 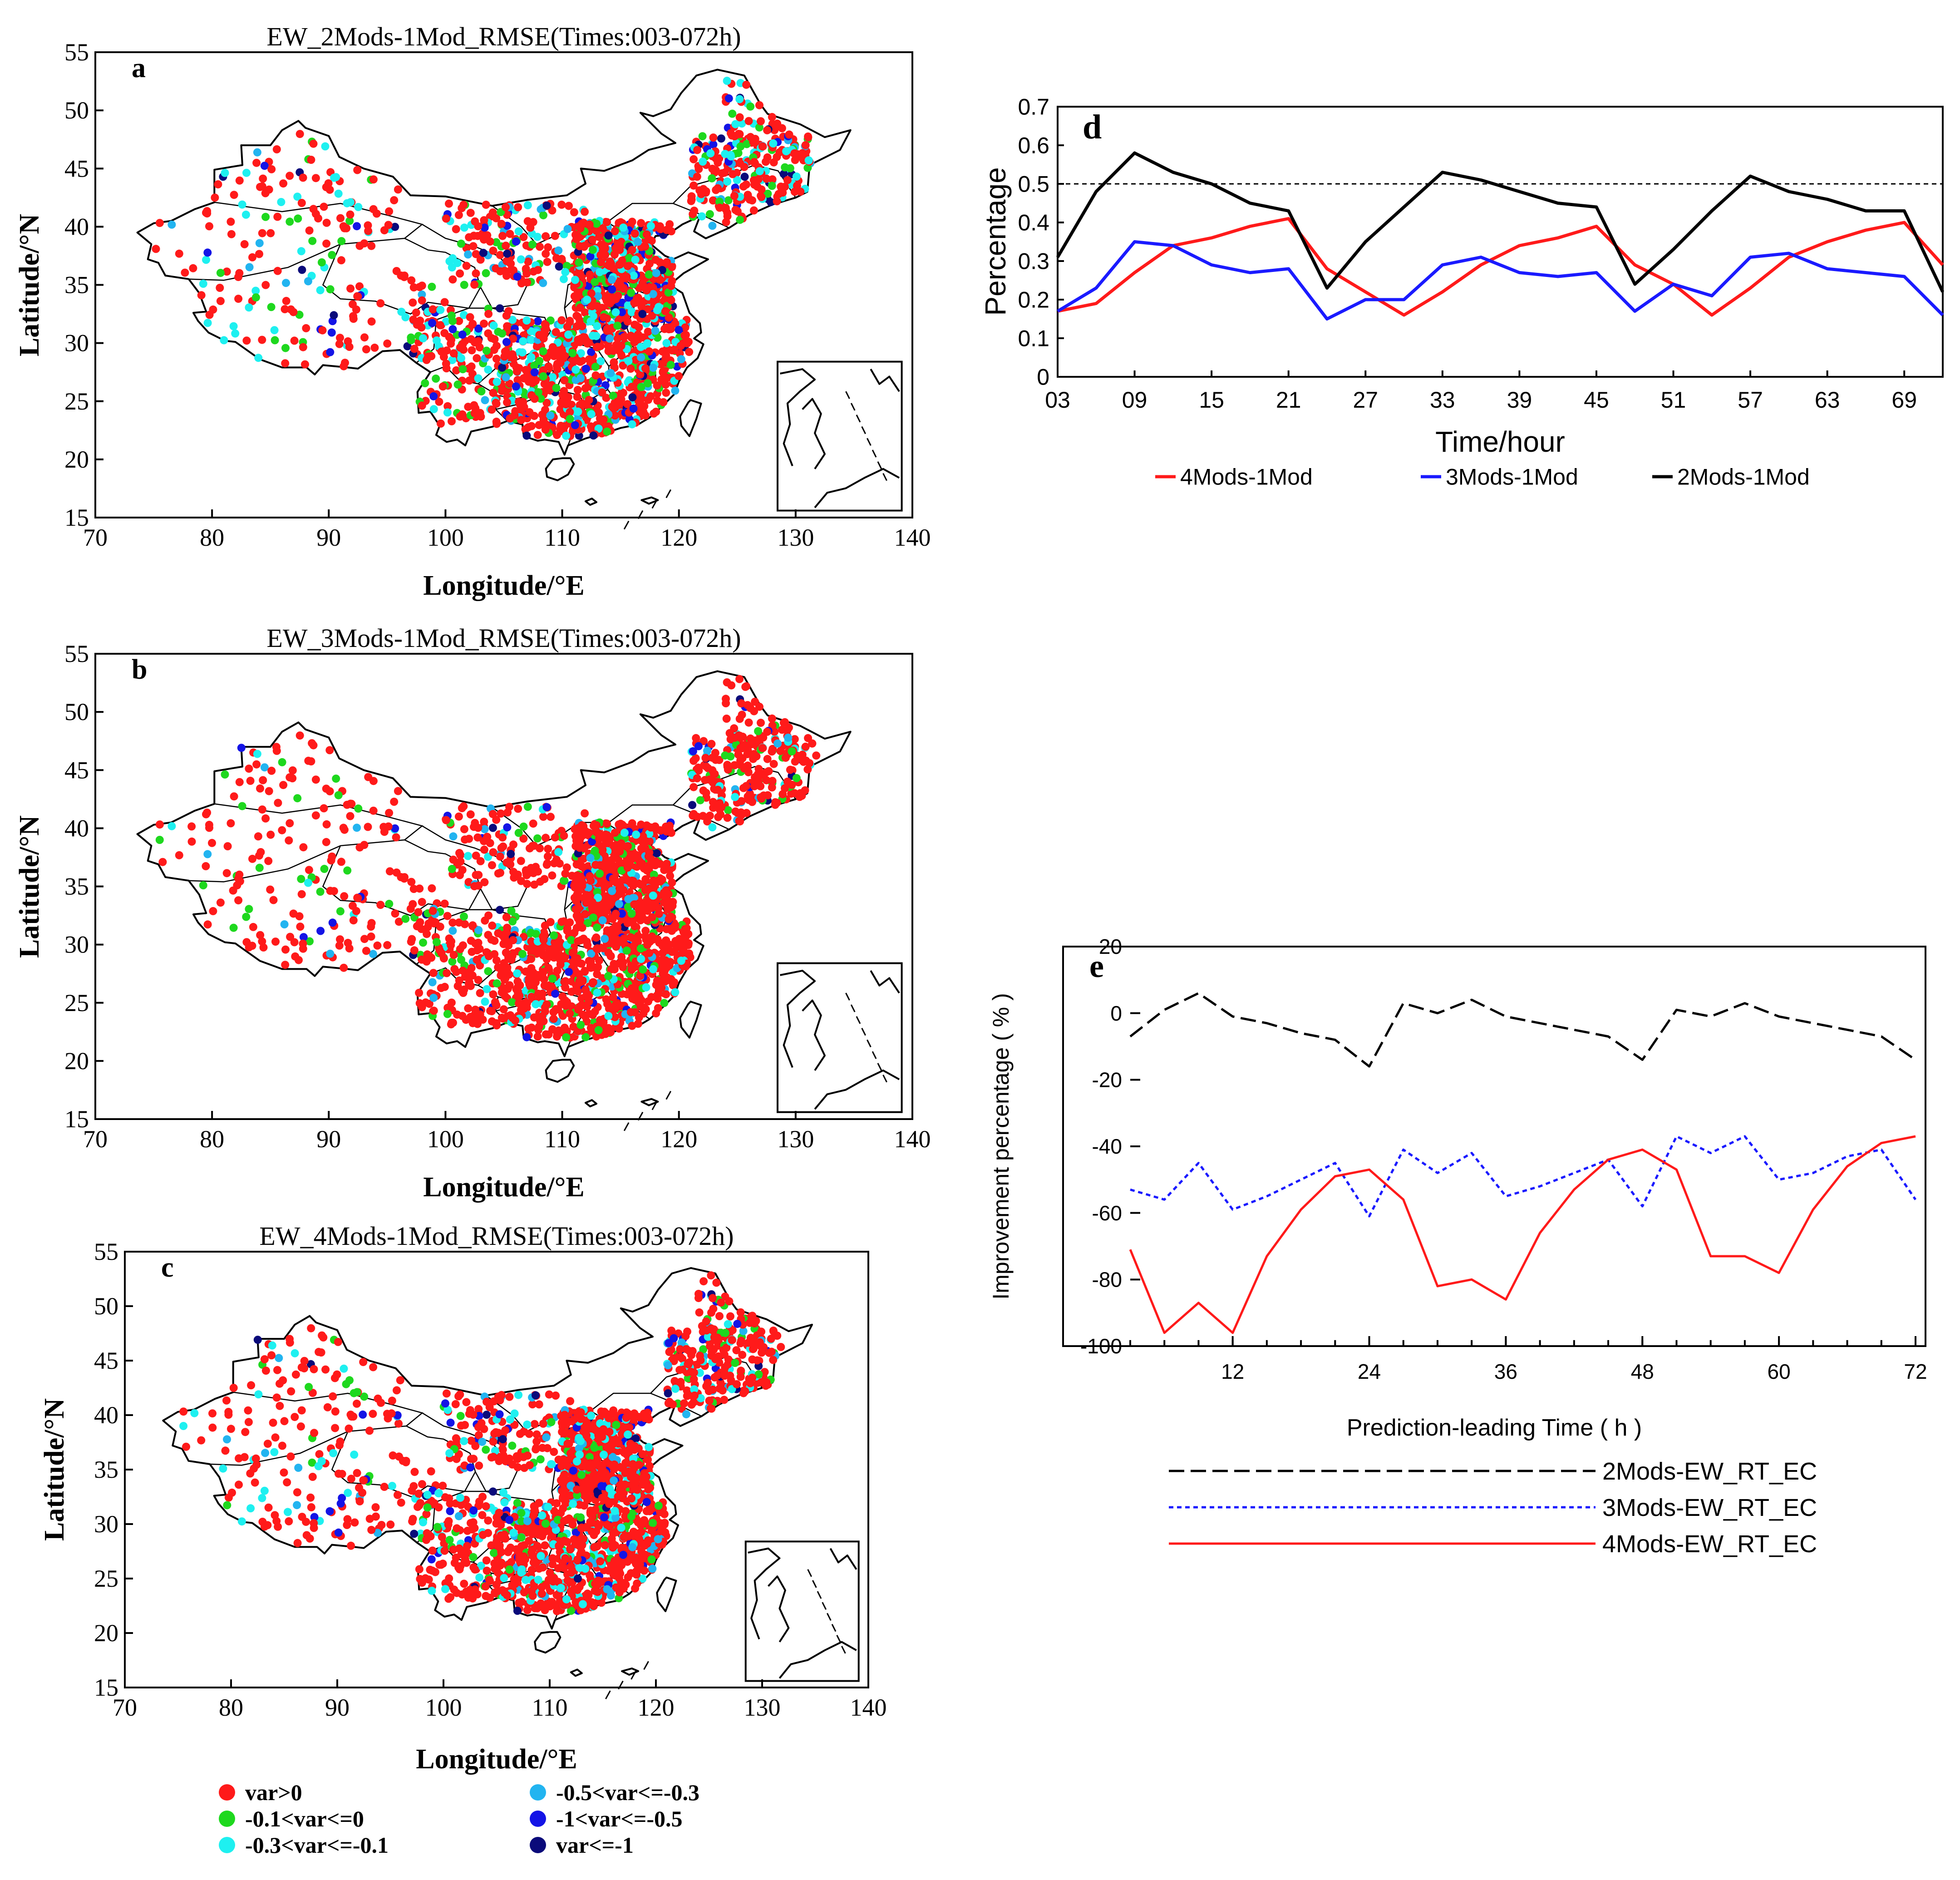 What do you see at coordinates (503, 36) in the screenshot?
I see `map-a-title: EW_2Mods-1Mod_RMSE(Times:003-072h)` at bounding box center [503, 36].